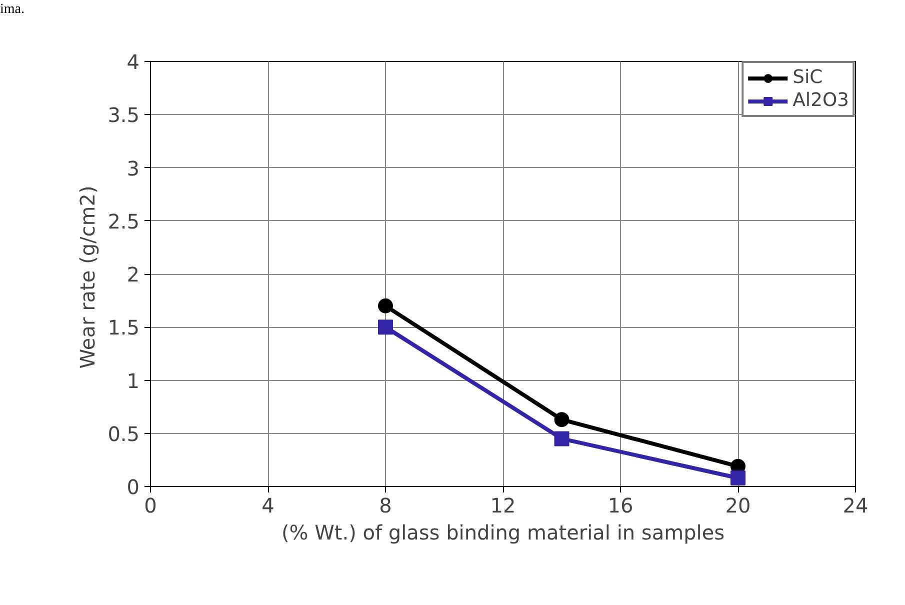  I want to click on y-tick-label: 3.5, so click(124, 115).